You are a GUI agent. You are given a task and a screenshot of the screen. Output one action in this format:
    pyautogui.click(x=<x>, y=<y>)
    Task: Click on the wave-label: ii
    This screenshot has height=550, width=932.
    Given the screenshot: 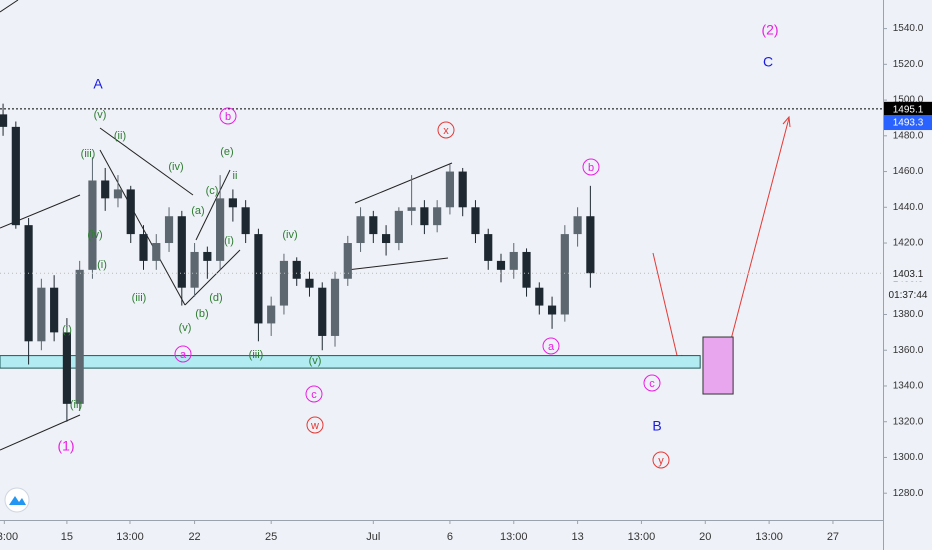 What is the action you would take?
    pyautogui.click(x=235, y=176)
    